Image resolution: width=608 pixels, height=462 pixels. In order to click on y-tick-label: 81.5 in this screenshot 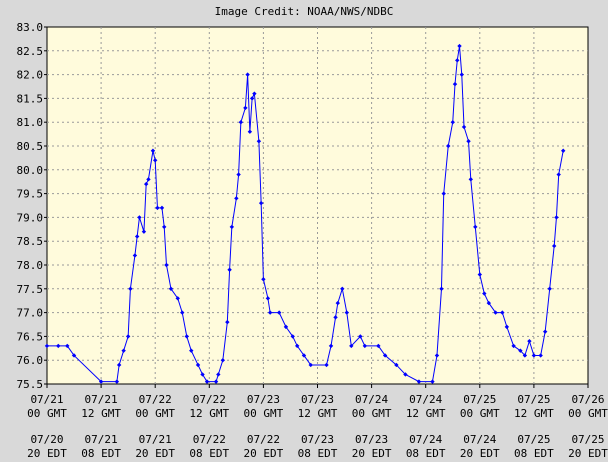, I will do `click(30, 98)`.